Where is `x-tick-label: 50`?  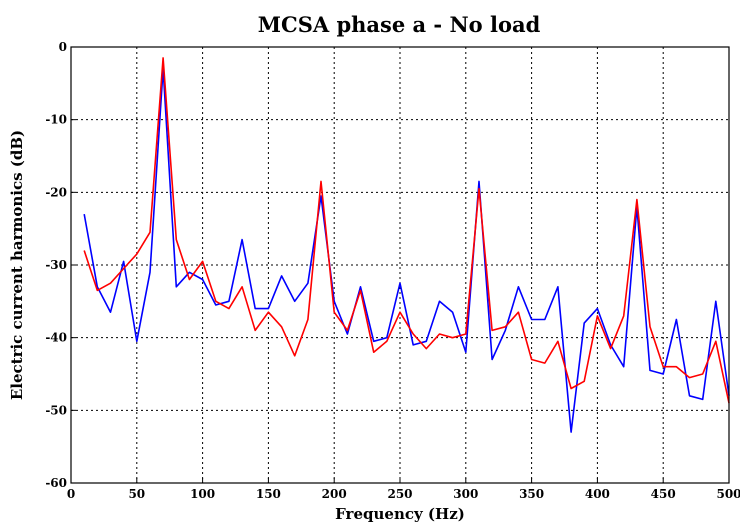 x-tick-label: 50 is located at coordinates (136, 494).